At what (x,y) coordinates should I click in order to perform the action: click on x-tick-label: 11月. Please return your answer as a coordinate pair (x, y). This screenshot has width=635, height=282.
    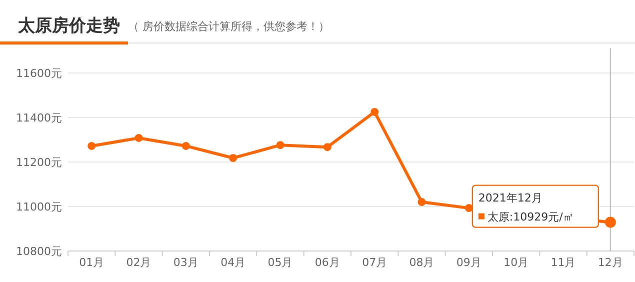
    Looking at the image, I should click on (563, 262).